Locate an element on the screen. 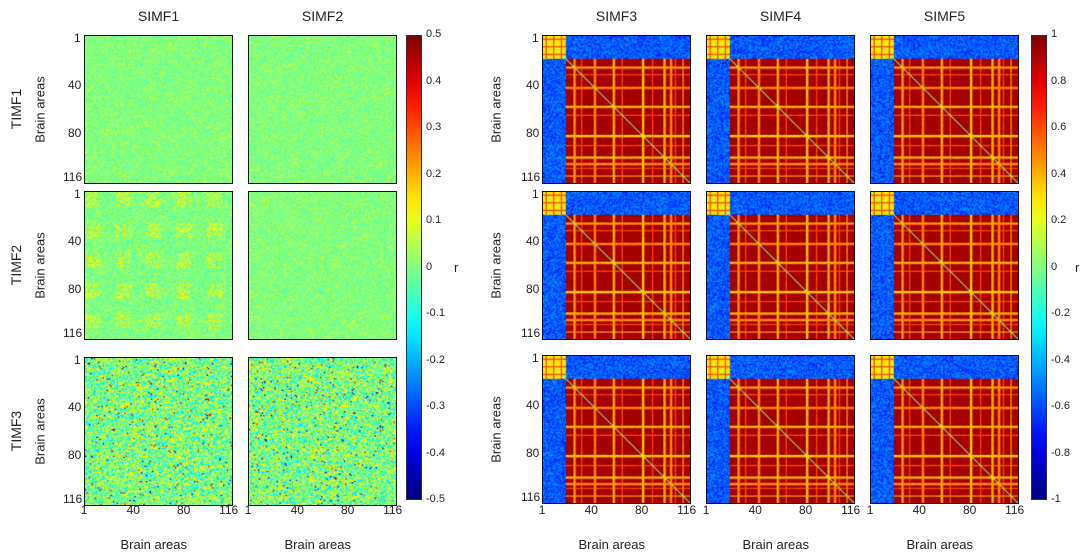 The height and width of the screenshot is (553, 1084). heatmap-timf2-simf5 is located at coordinates (944, 265).